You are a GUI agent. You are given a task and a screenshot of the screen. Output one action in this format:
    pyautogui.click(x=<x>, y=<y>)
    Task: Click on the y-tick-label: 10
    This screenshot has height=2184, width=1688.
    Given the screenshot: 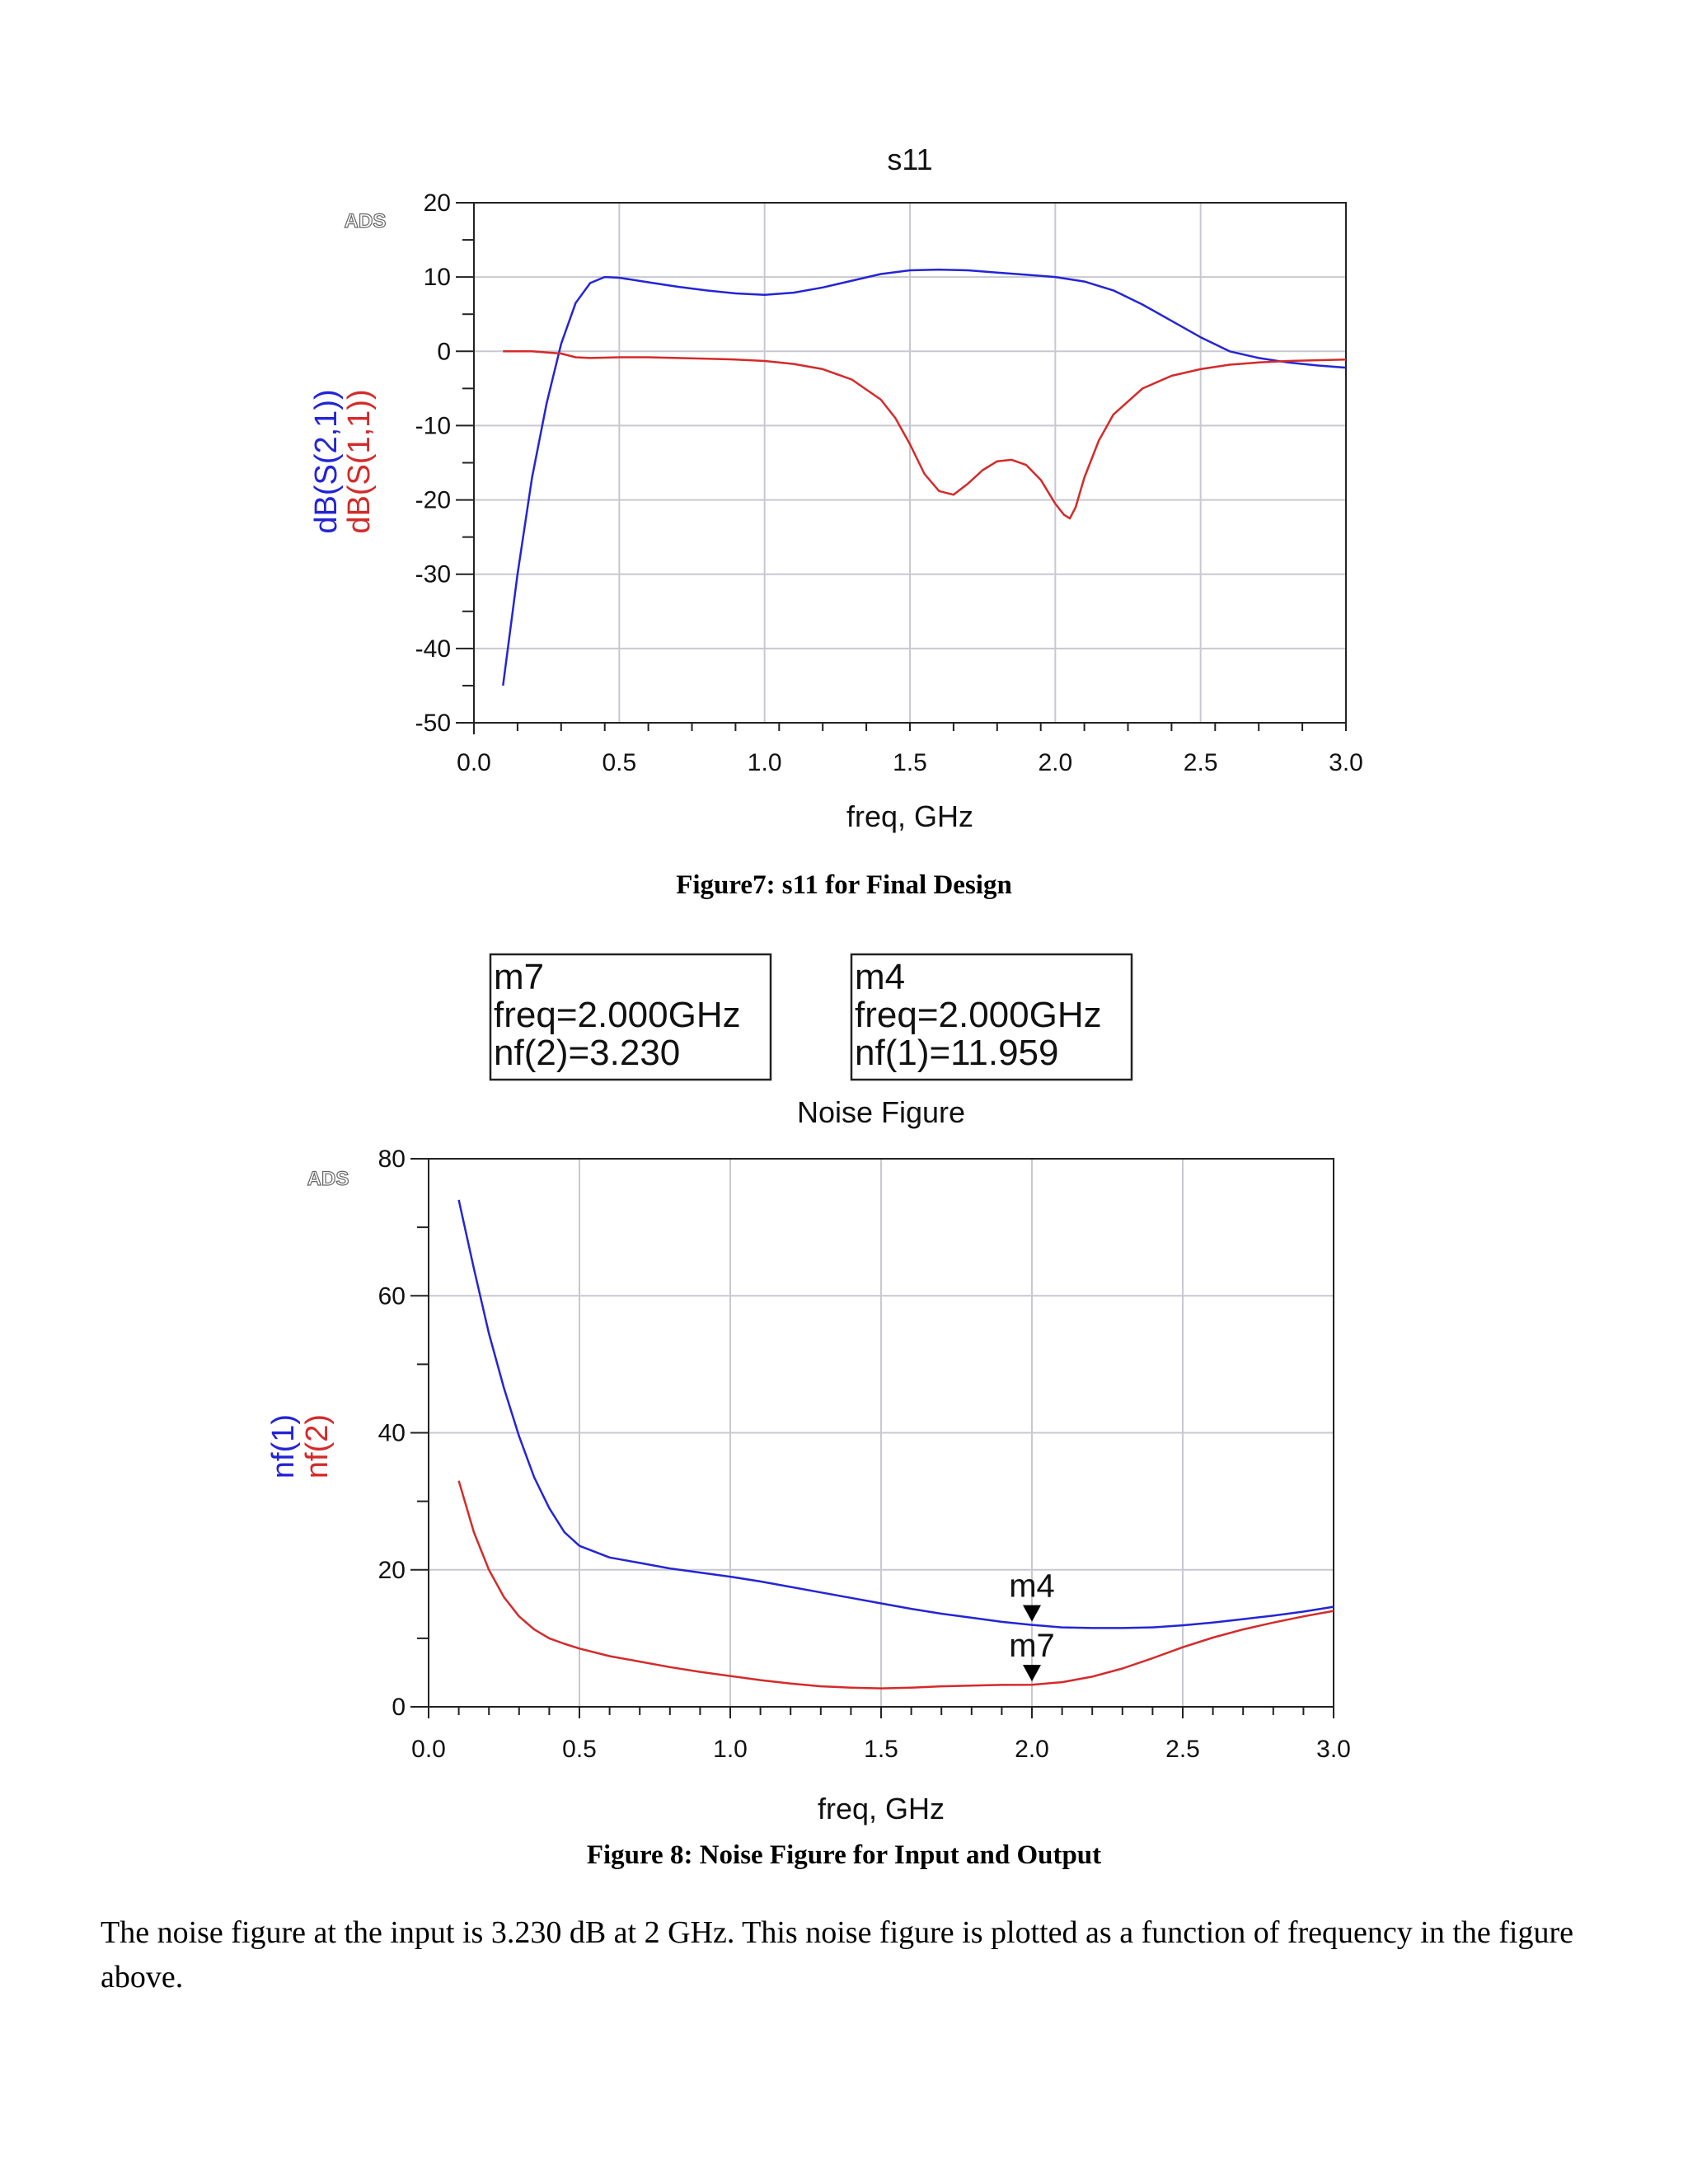 What is the action you would take?
    pyautogui.click(x=438, y=277)
    